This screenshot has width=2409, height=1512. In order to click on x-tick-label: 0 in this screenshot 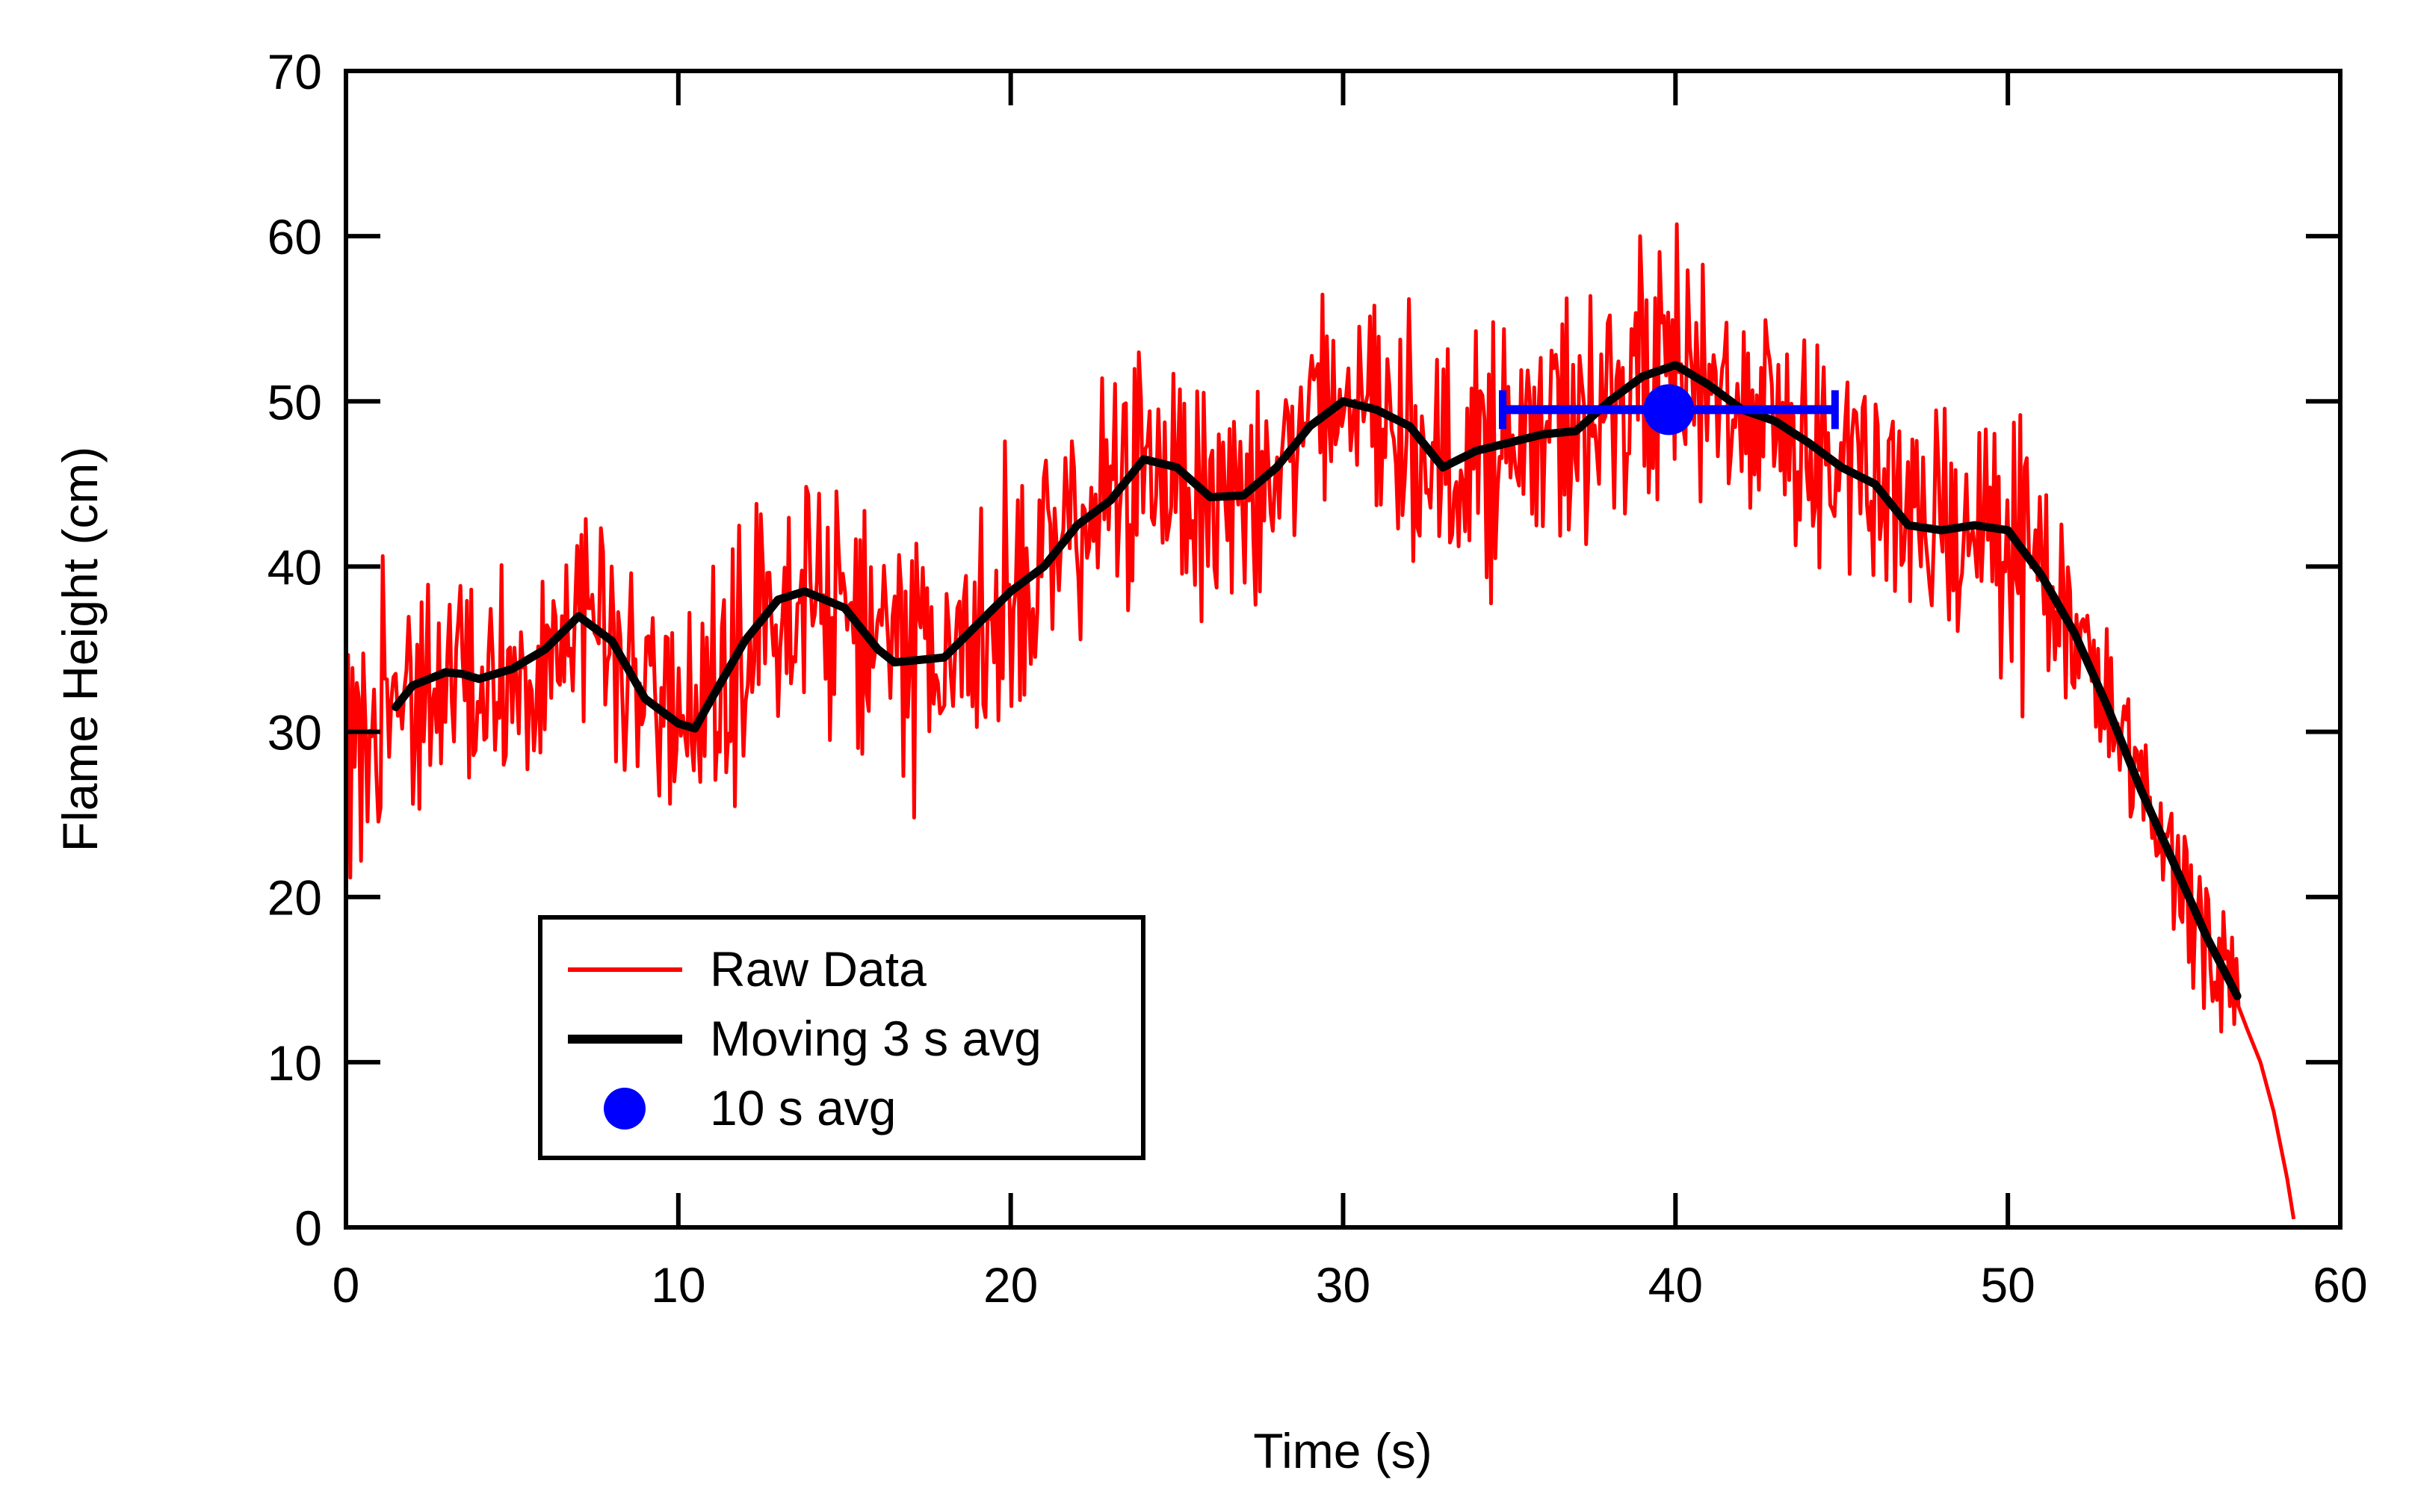, I will do `click(346, 1285)`.